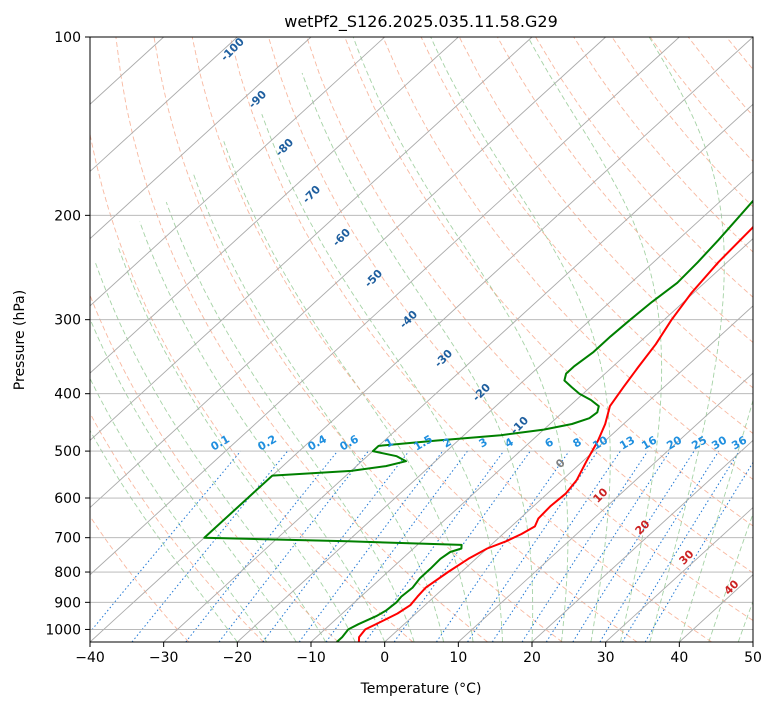  I want to click on x-axis: −40 −30 −20 −10 0 10 20 30 40 50, so click(418, 654).